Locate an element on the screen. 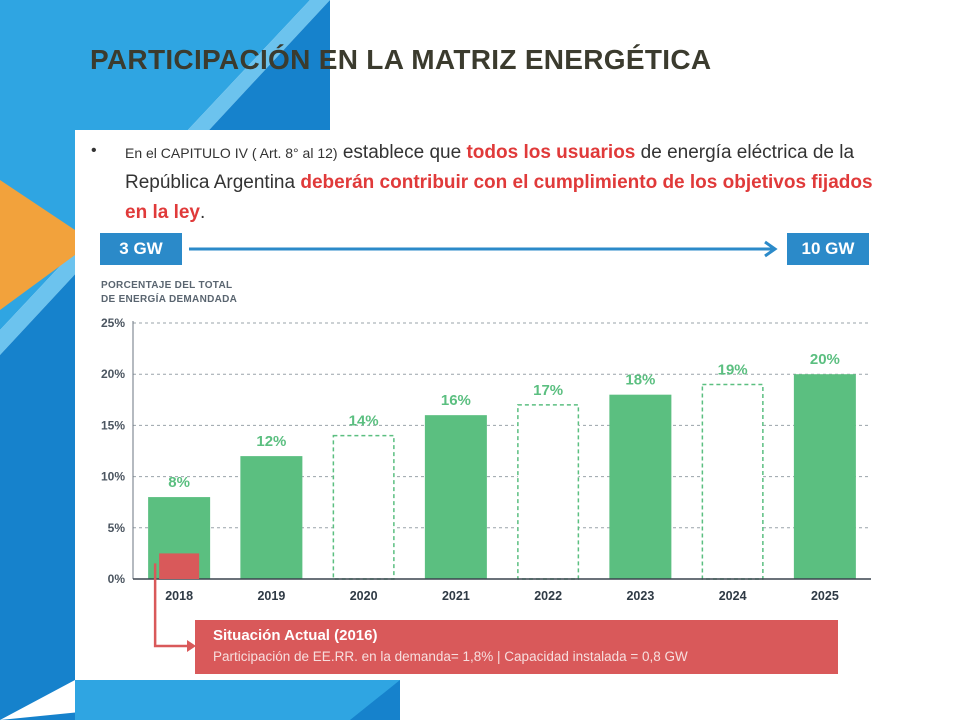 The image size is (960, 720). blue-bottom-strip is located at coordinates (237, 700).